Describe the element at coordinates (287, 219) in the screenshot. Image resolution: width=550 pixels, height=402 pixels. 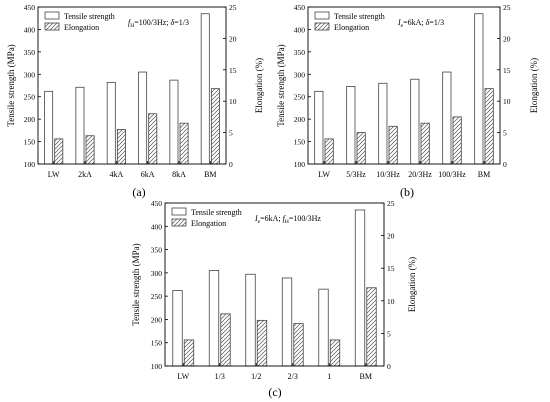
I see `annotation-text: Ie=6kA; fH=100/3Hz` at that location.